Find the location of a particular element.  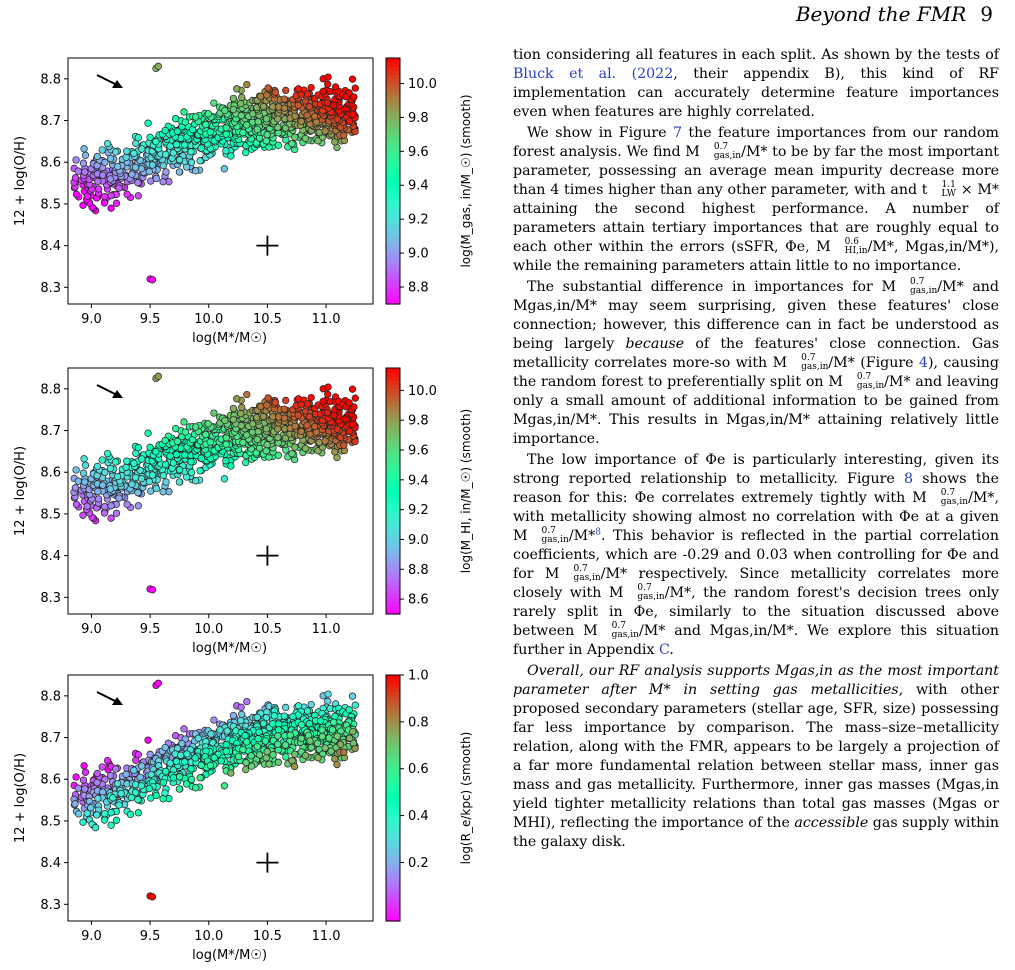

figure-ref-8: 8 is located at coordinates (908, 479).